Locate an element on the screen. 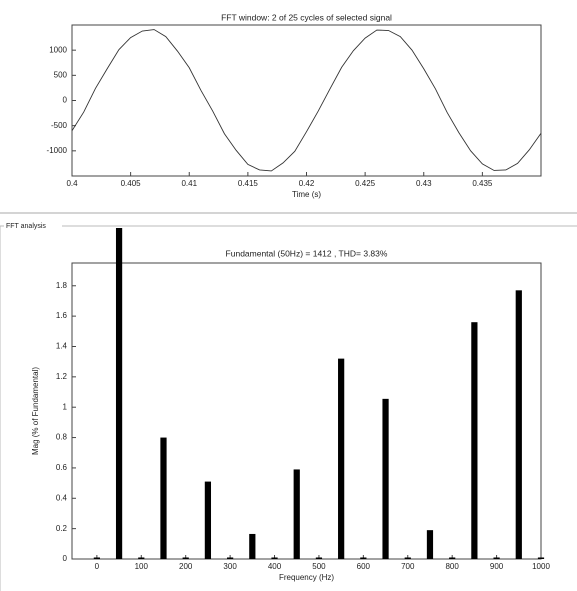 This screenshot has height=591, width=577. chart-title: Fundamental (50Hz) = 1412 , THD= 3.83% is located at coordinates (307, 253).